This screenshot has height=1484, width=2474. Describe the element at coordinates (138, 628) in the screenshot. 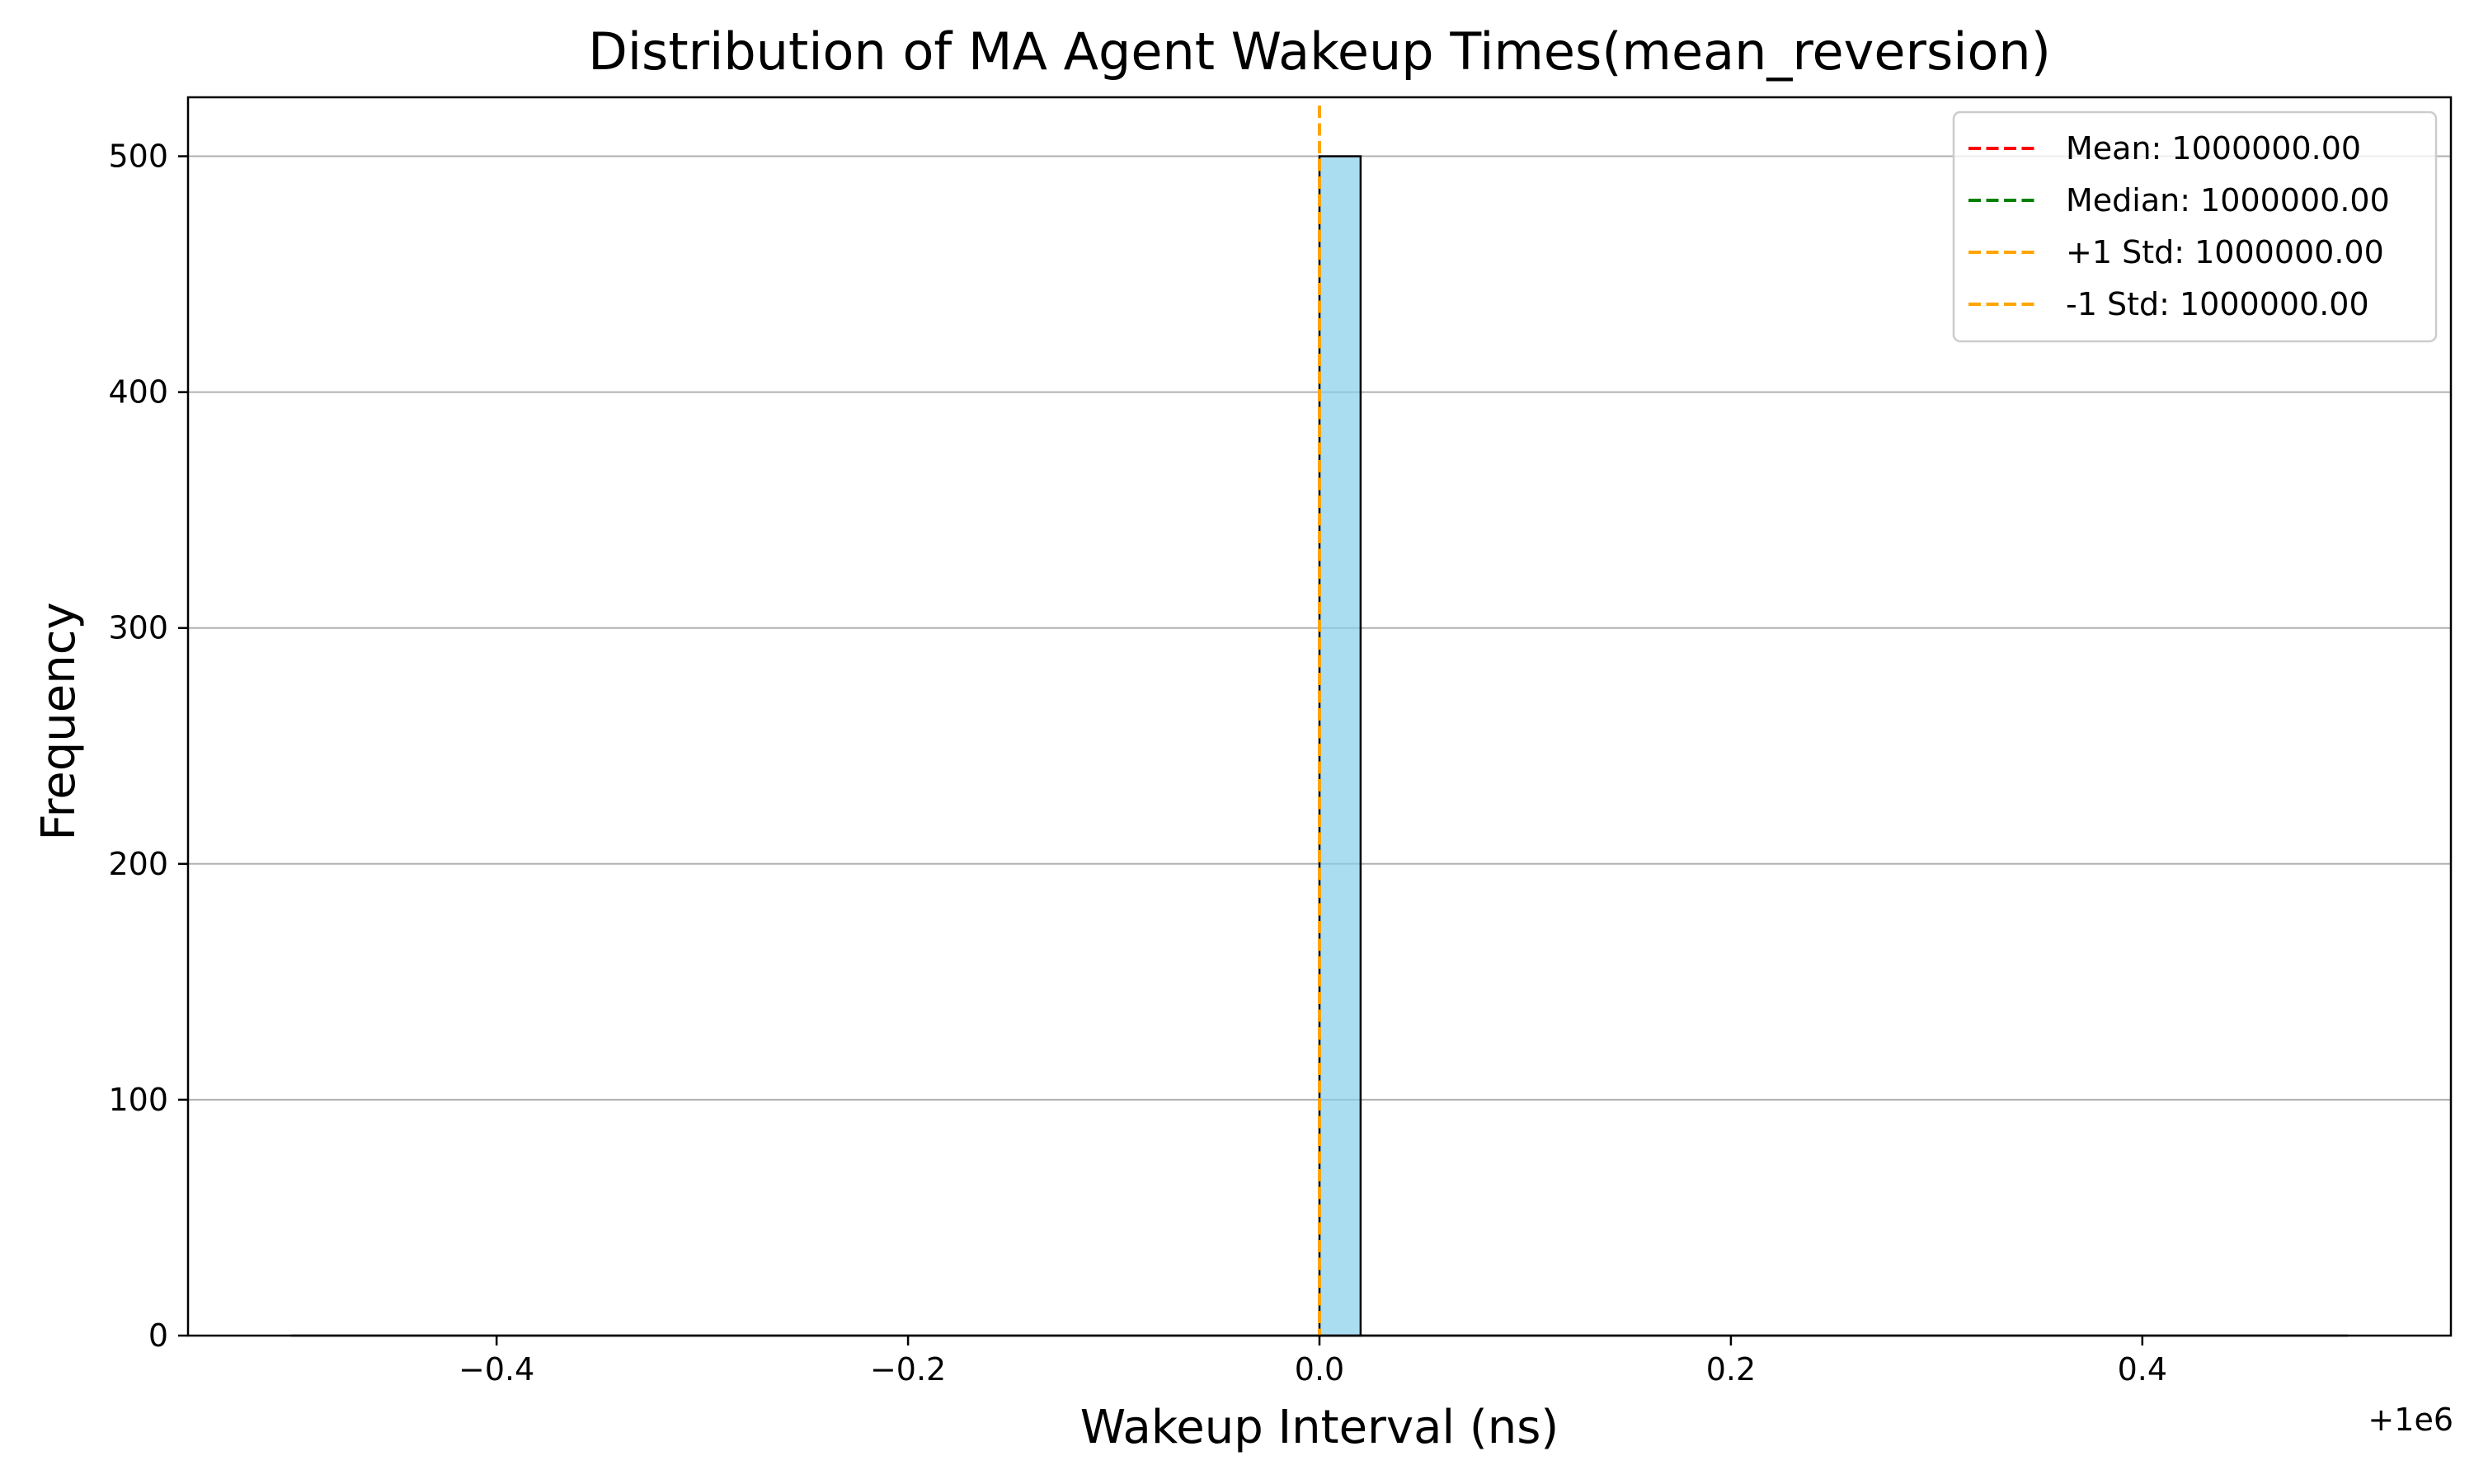

I see `y-tick-label: 300` at that location.